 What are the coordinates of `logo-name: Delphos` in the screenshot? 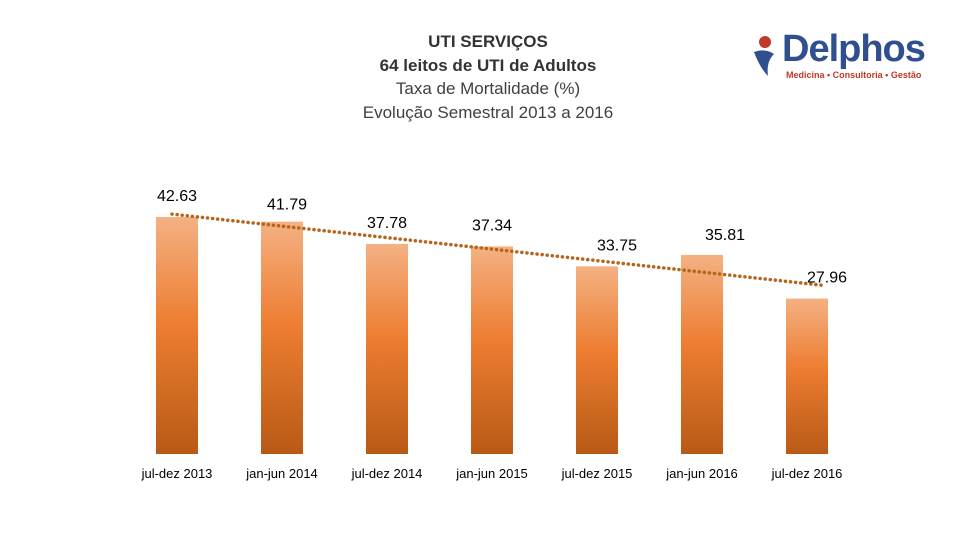 It's located at (854, 49).